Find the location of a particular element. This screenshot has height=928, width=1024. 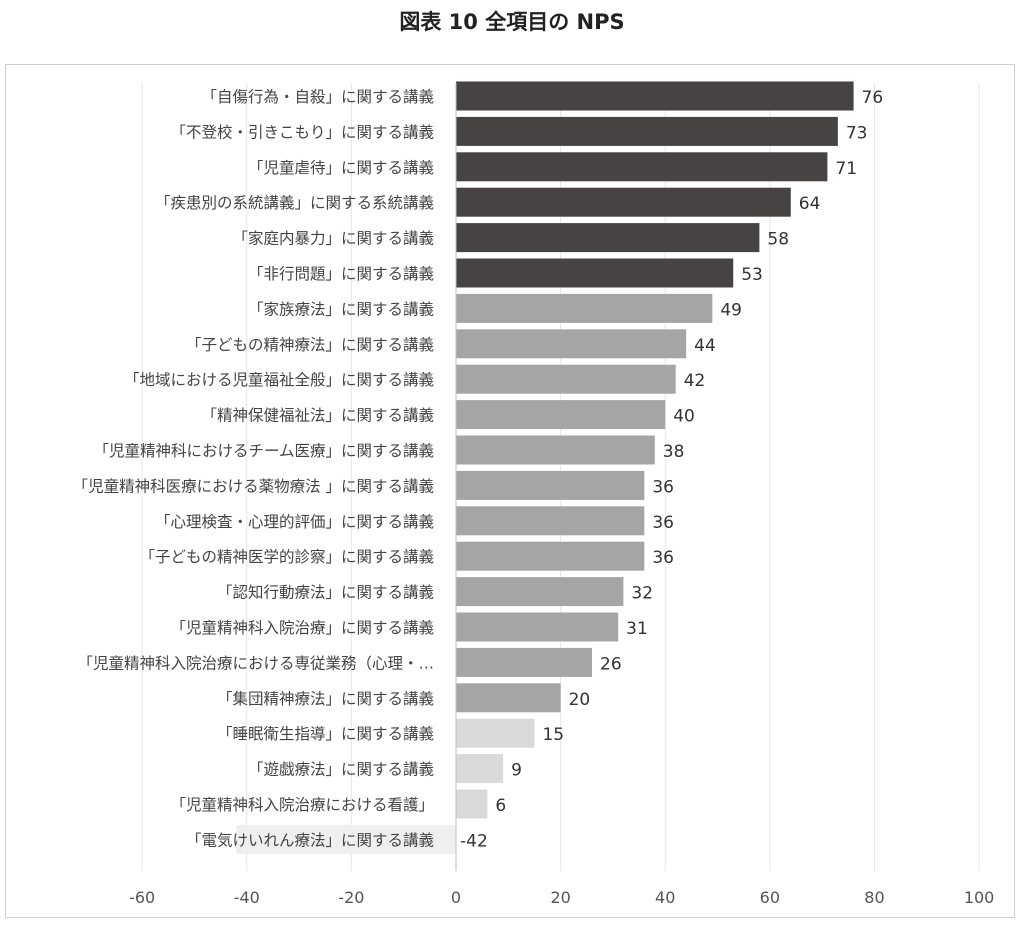

category-label: 「児童虐待」に関する講義 is located at coordinates (341, 167).